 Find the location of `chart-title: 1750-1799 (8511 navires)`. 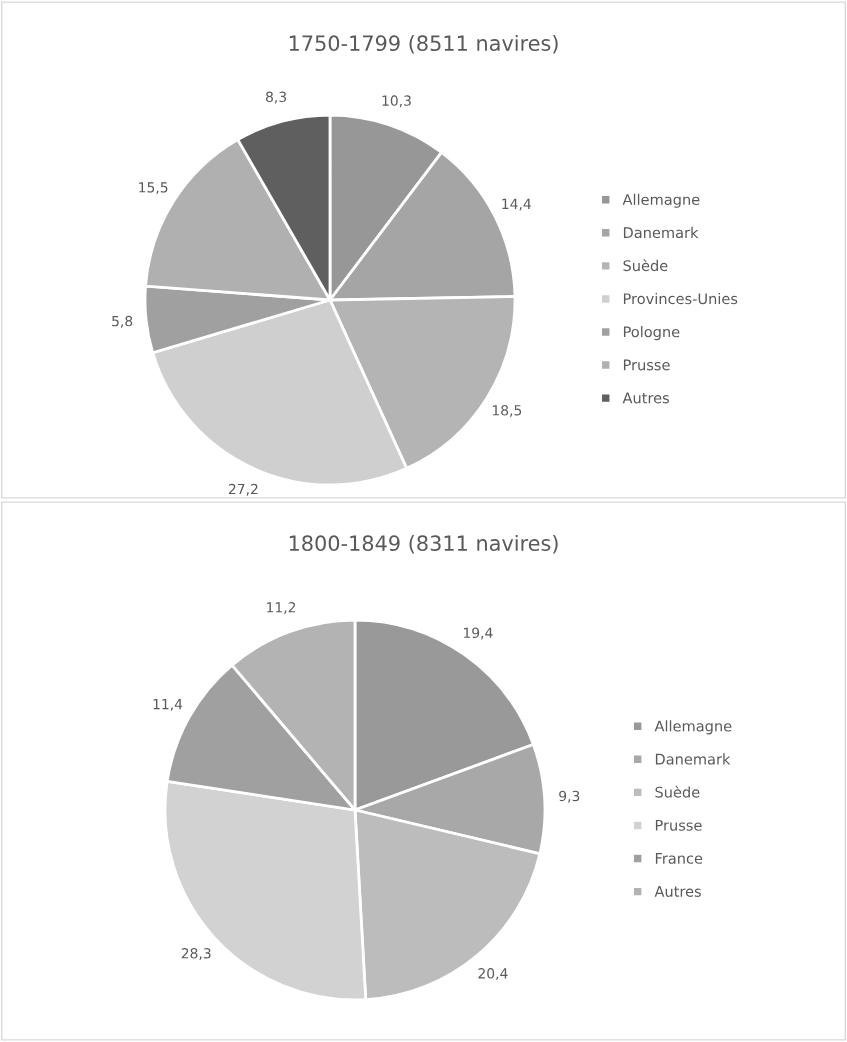

chart-title: 1750-1799 (8511 navires) is located at coordinates (423, 44).